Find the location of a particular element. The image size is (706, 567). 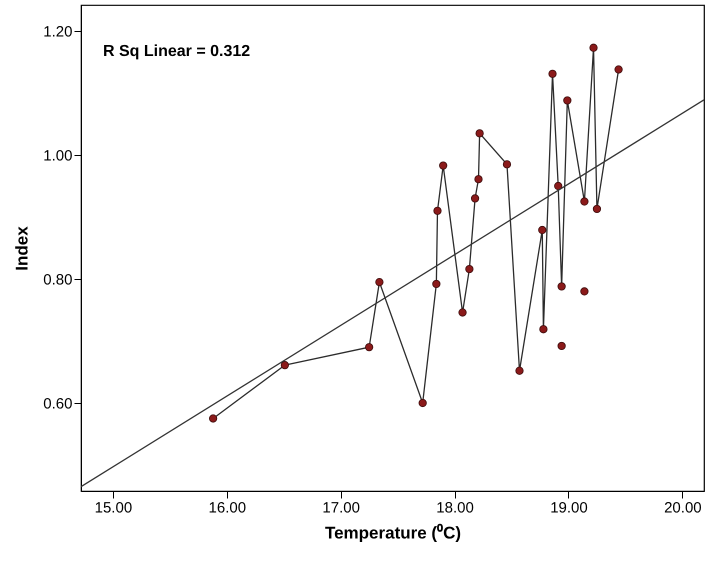

y-tick-label: 0.60 is located at coordinates (57, 403).